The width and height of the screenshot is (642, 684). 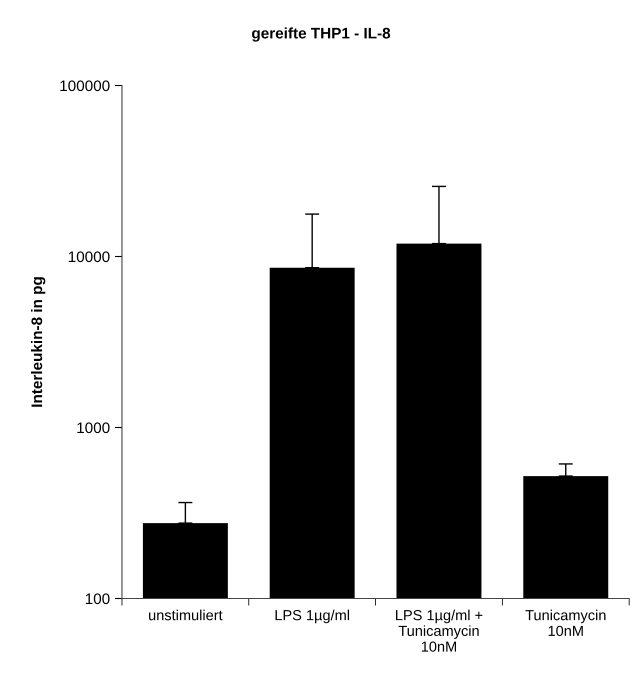 I want to click on y-tick-label: 1000, so click(x=93, y=428).